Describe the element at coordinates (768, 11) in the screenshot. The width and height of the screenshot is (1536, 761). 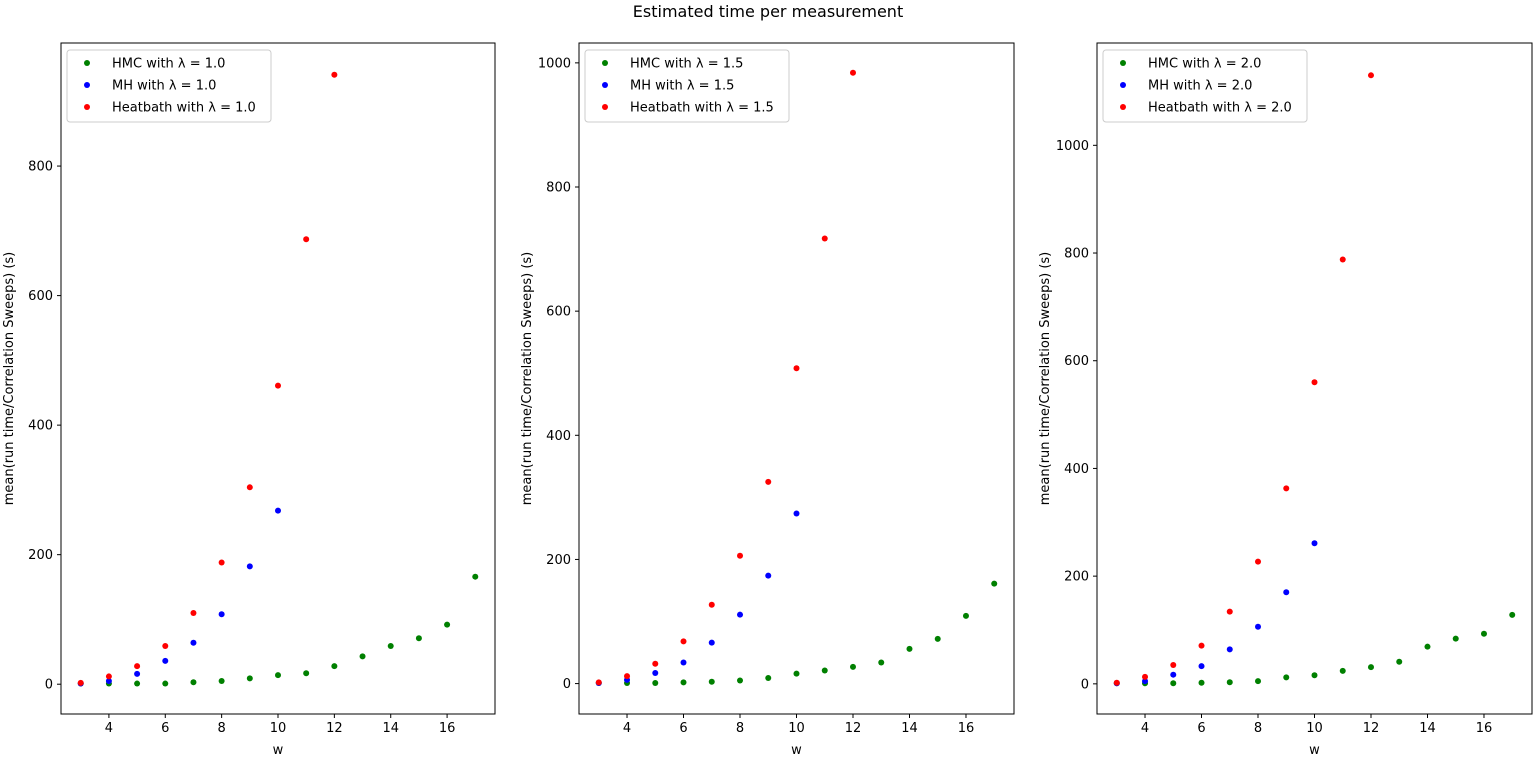
I see `figure-title: Estimated time per measurement` at that location.